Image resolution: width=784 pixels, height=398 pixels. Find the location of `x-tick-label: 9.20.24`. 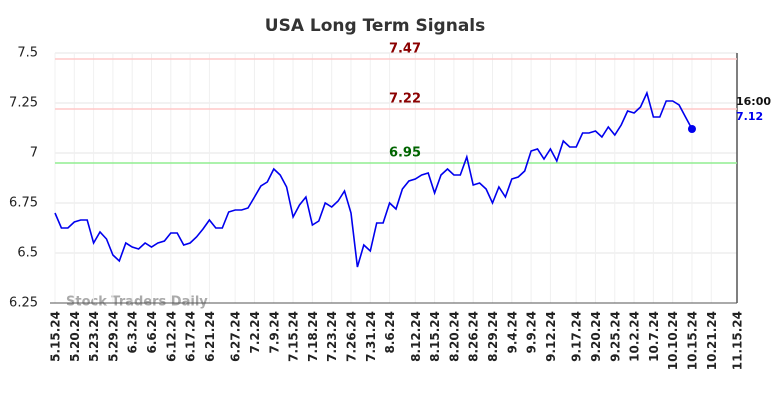

x-tick-label: 9.20.24 is located at coordinates (596, 336).